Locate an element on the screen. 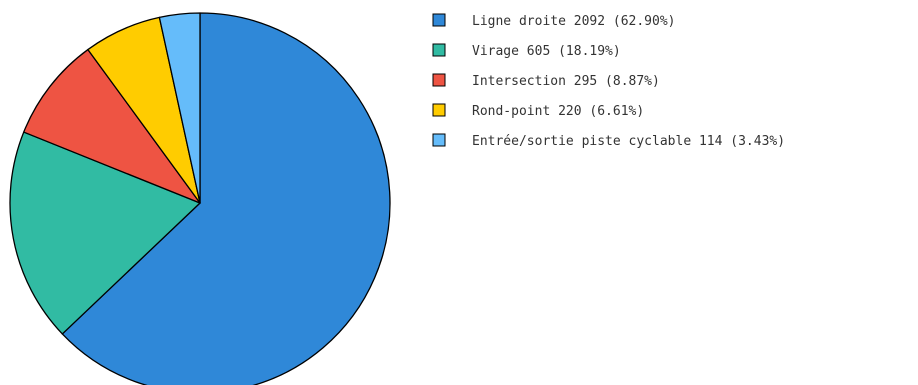 This screenshot has height=385, width=918. legend-label: Ligne droite 2092 (62.90%) is located at coordinates (574, 21).